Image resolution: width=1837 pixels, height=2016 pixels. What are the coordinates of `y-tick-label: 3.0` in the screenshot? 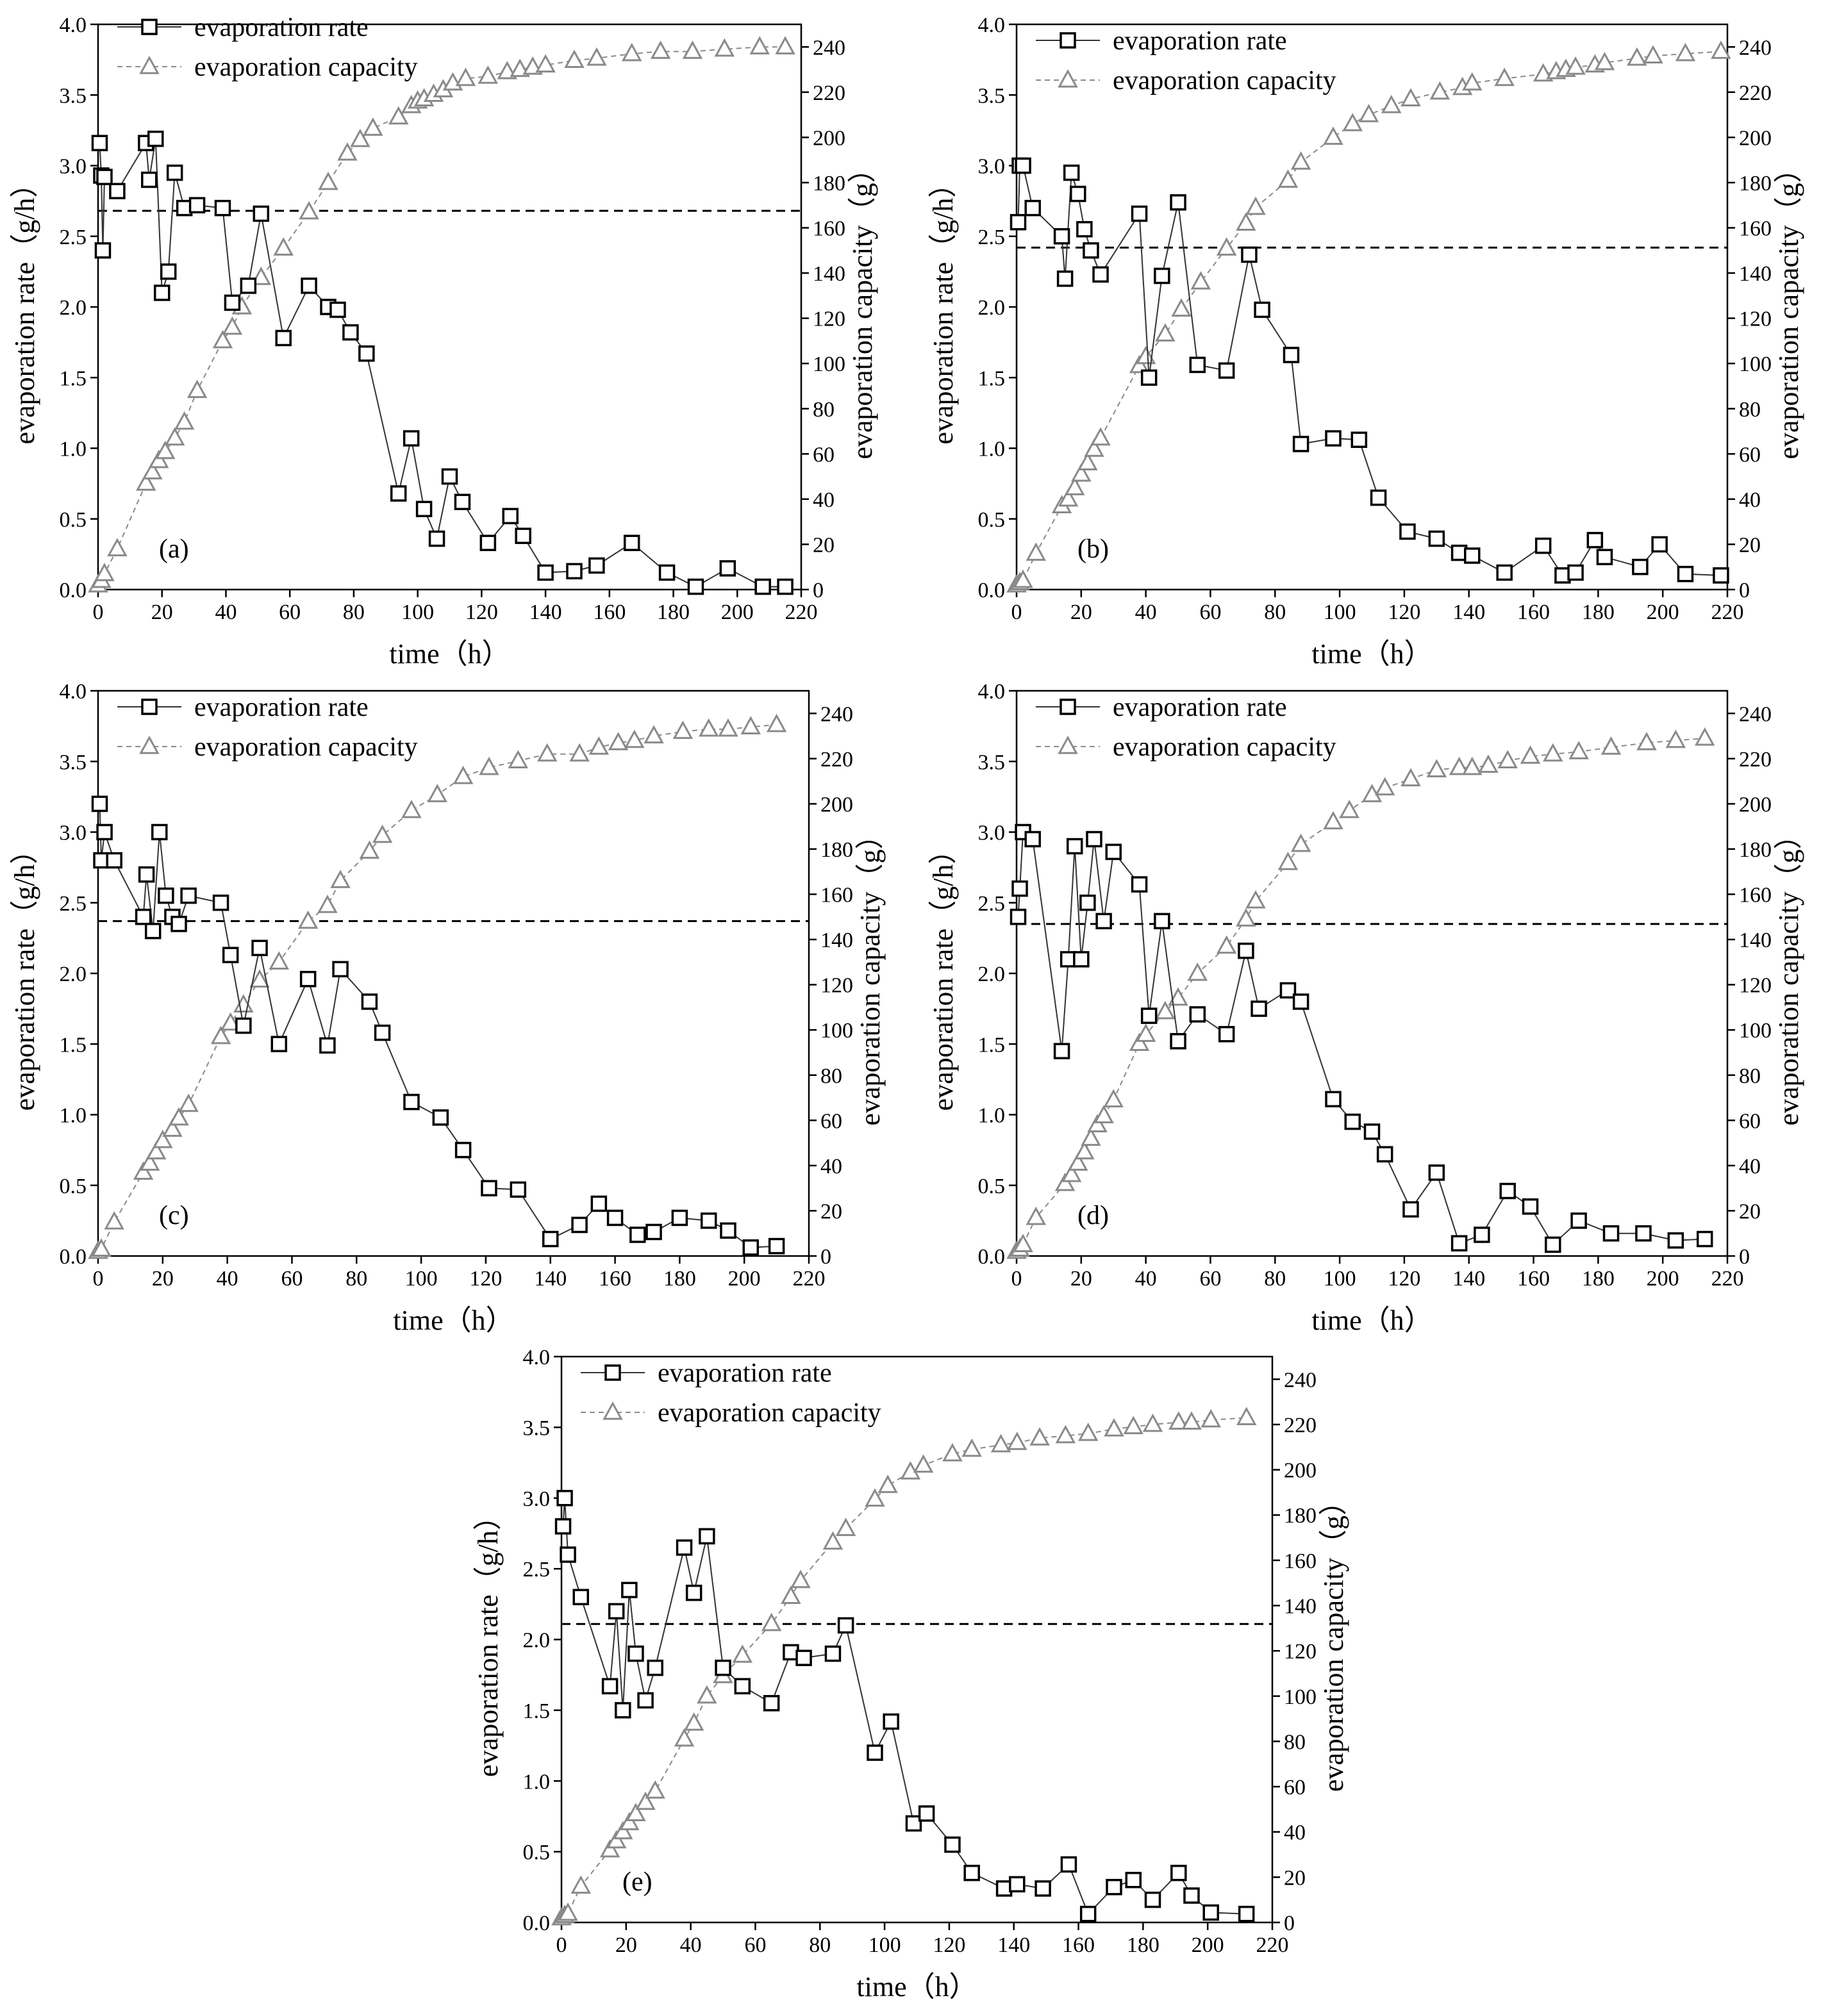 It's located at (992, 167).